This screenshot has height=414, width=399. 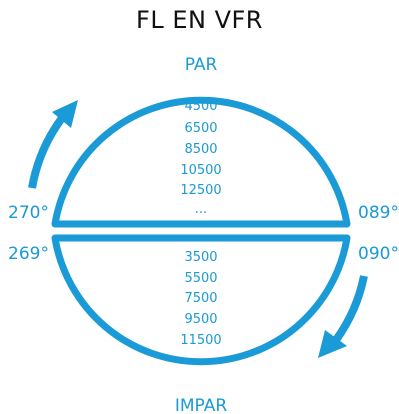 What do you see at coordinates (200, 257) in the screenshot?
I see `odd-level-1: 3500` at bounding box center [200, 257].